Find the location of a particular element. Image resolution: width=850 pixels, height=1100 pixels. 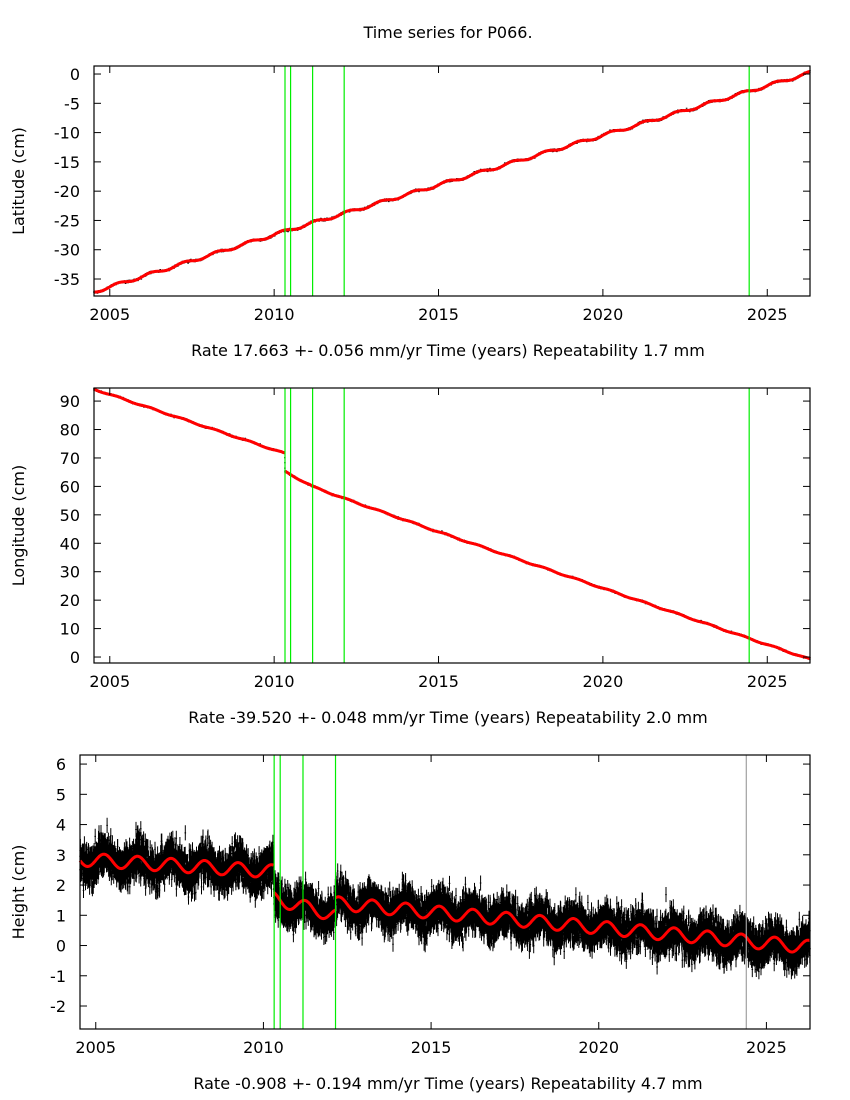

y-tick: 60 is located at coordinates (435, 486).